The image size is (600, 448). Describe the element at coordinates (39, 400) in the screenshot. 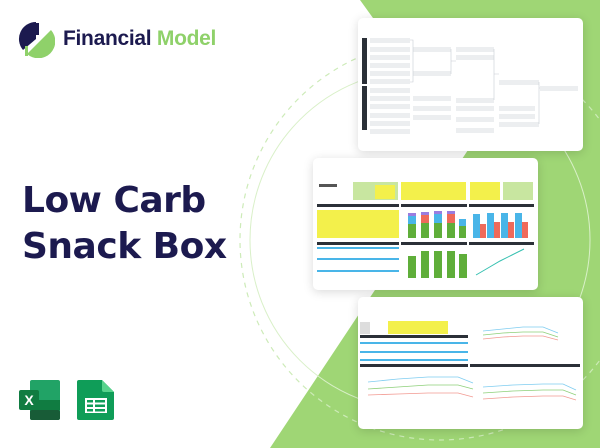

I see `excel-icon: X` at that location.